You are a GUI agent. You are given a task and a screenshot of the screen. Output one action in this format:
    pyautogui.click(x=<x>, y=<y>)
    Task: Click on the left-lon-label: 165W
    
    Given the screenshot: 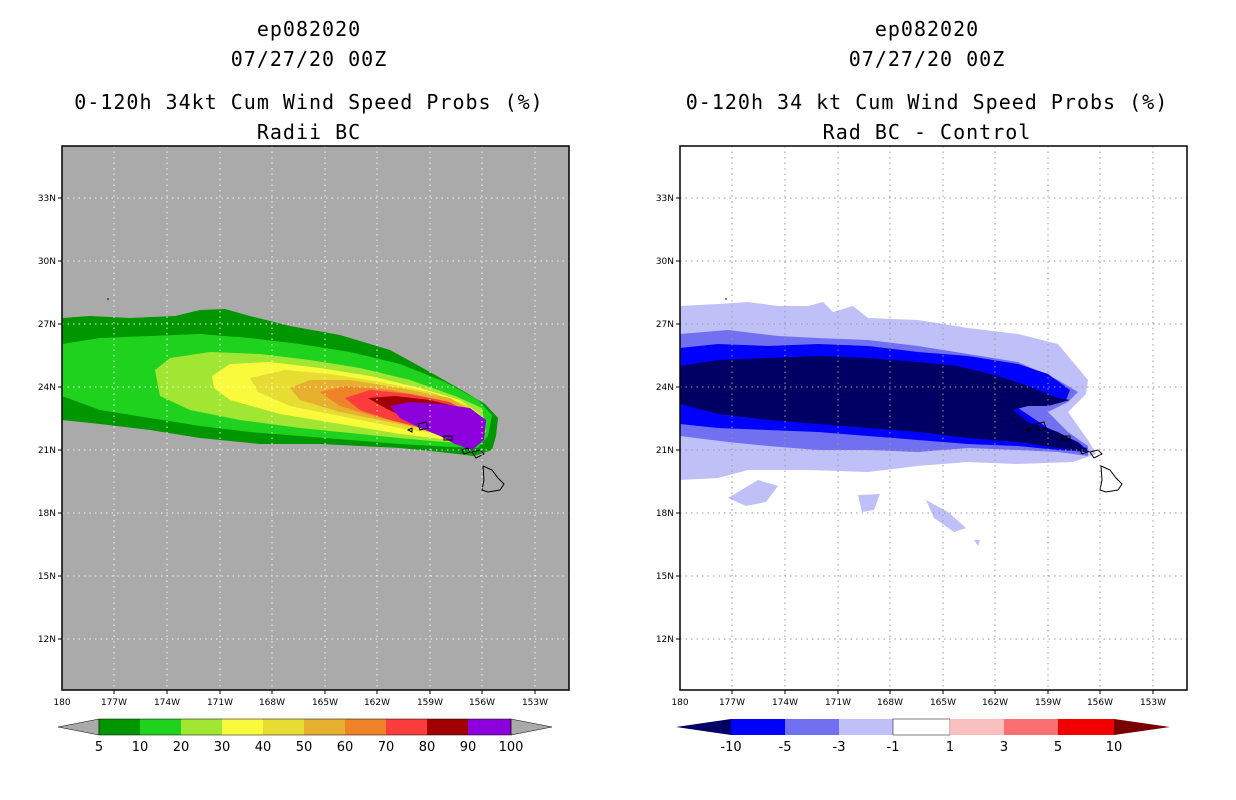 What is the action you would take?
    pyautogui.click(x=325, y=703)
    